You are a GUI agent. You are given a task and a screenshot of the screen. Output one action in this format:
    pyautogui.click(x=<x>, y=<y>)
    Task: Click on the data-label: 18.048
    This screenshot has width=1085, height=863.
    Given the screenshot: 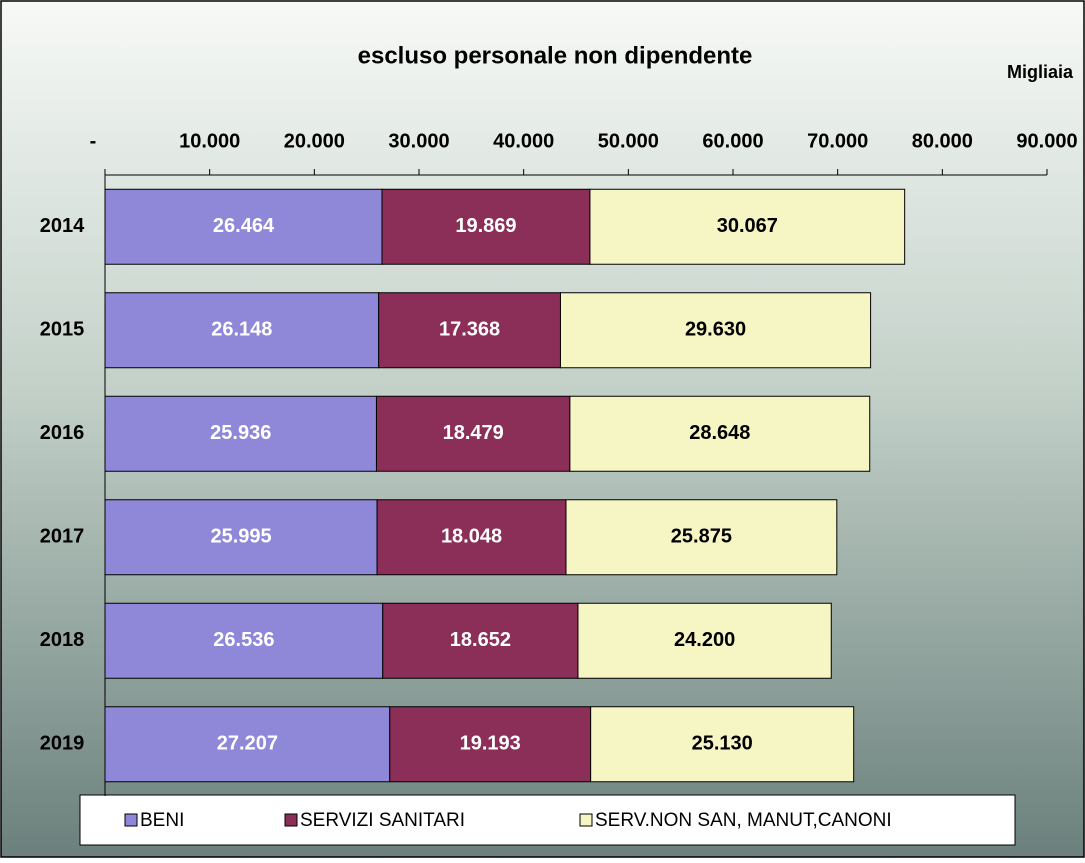 What is the action you would take?
    pyautogui.click(x=471, y=537)
    